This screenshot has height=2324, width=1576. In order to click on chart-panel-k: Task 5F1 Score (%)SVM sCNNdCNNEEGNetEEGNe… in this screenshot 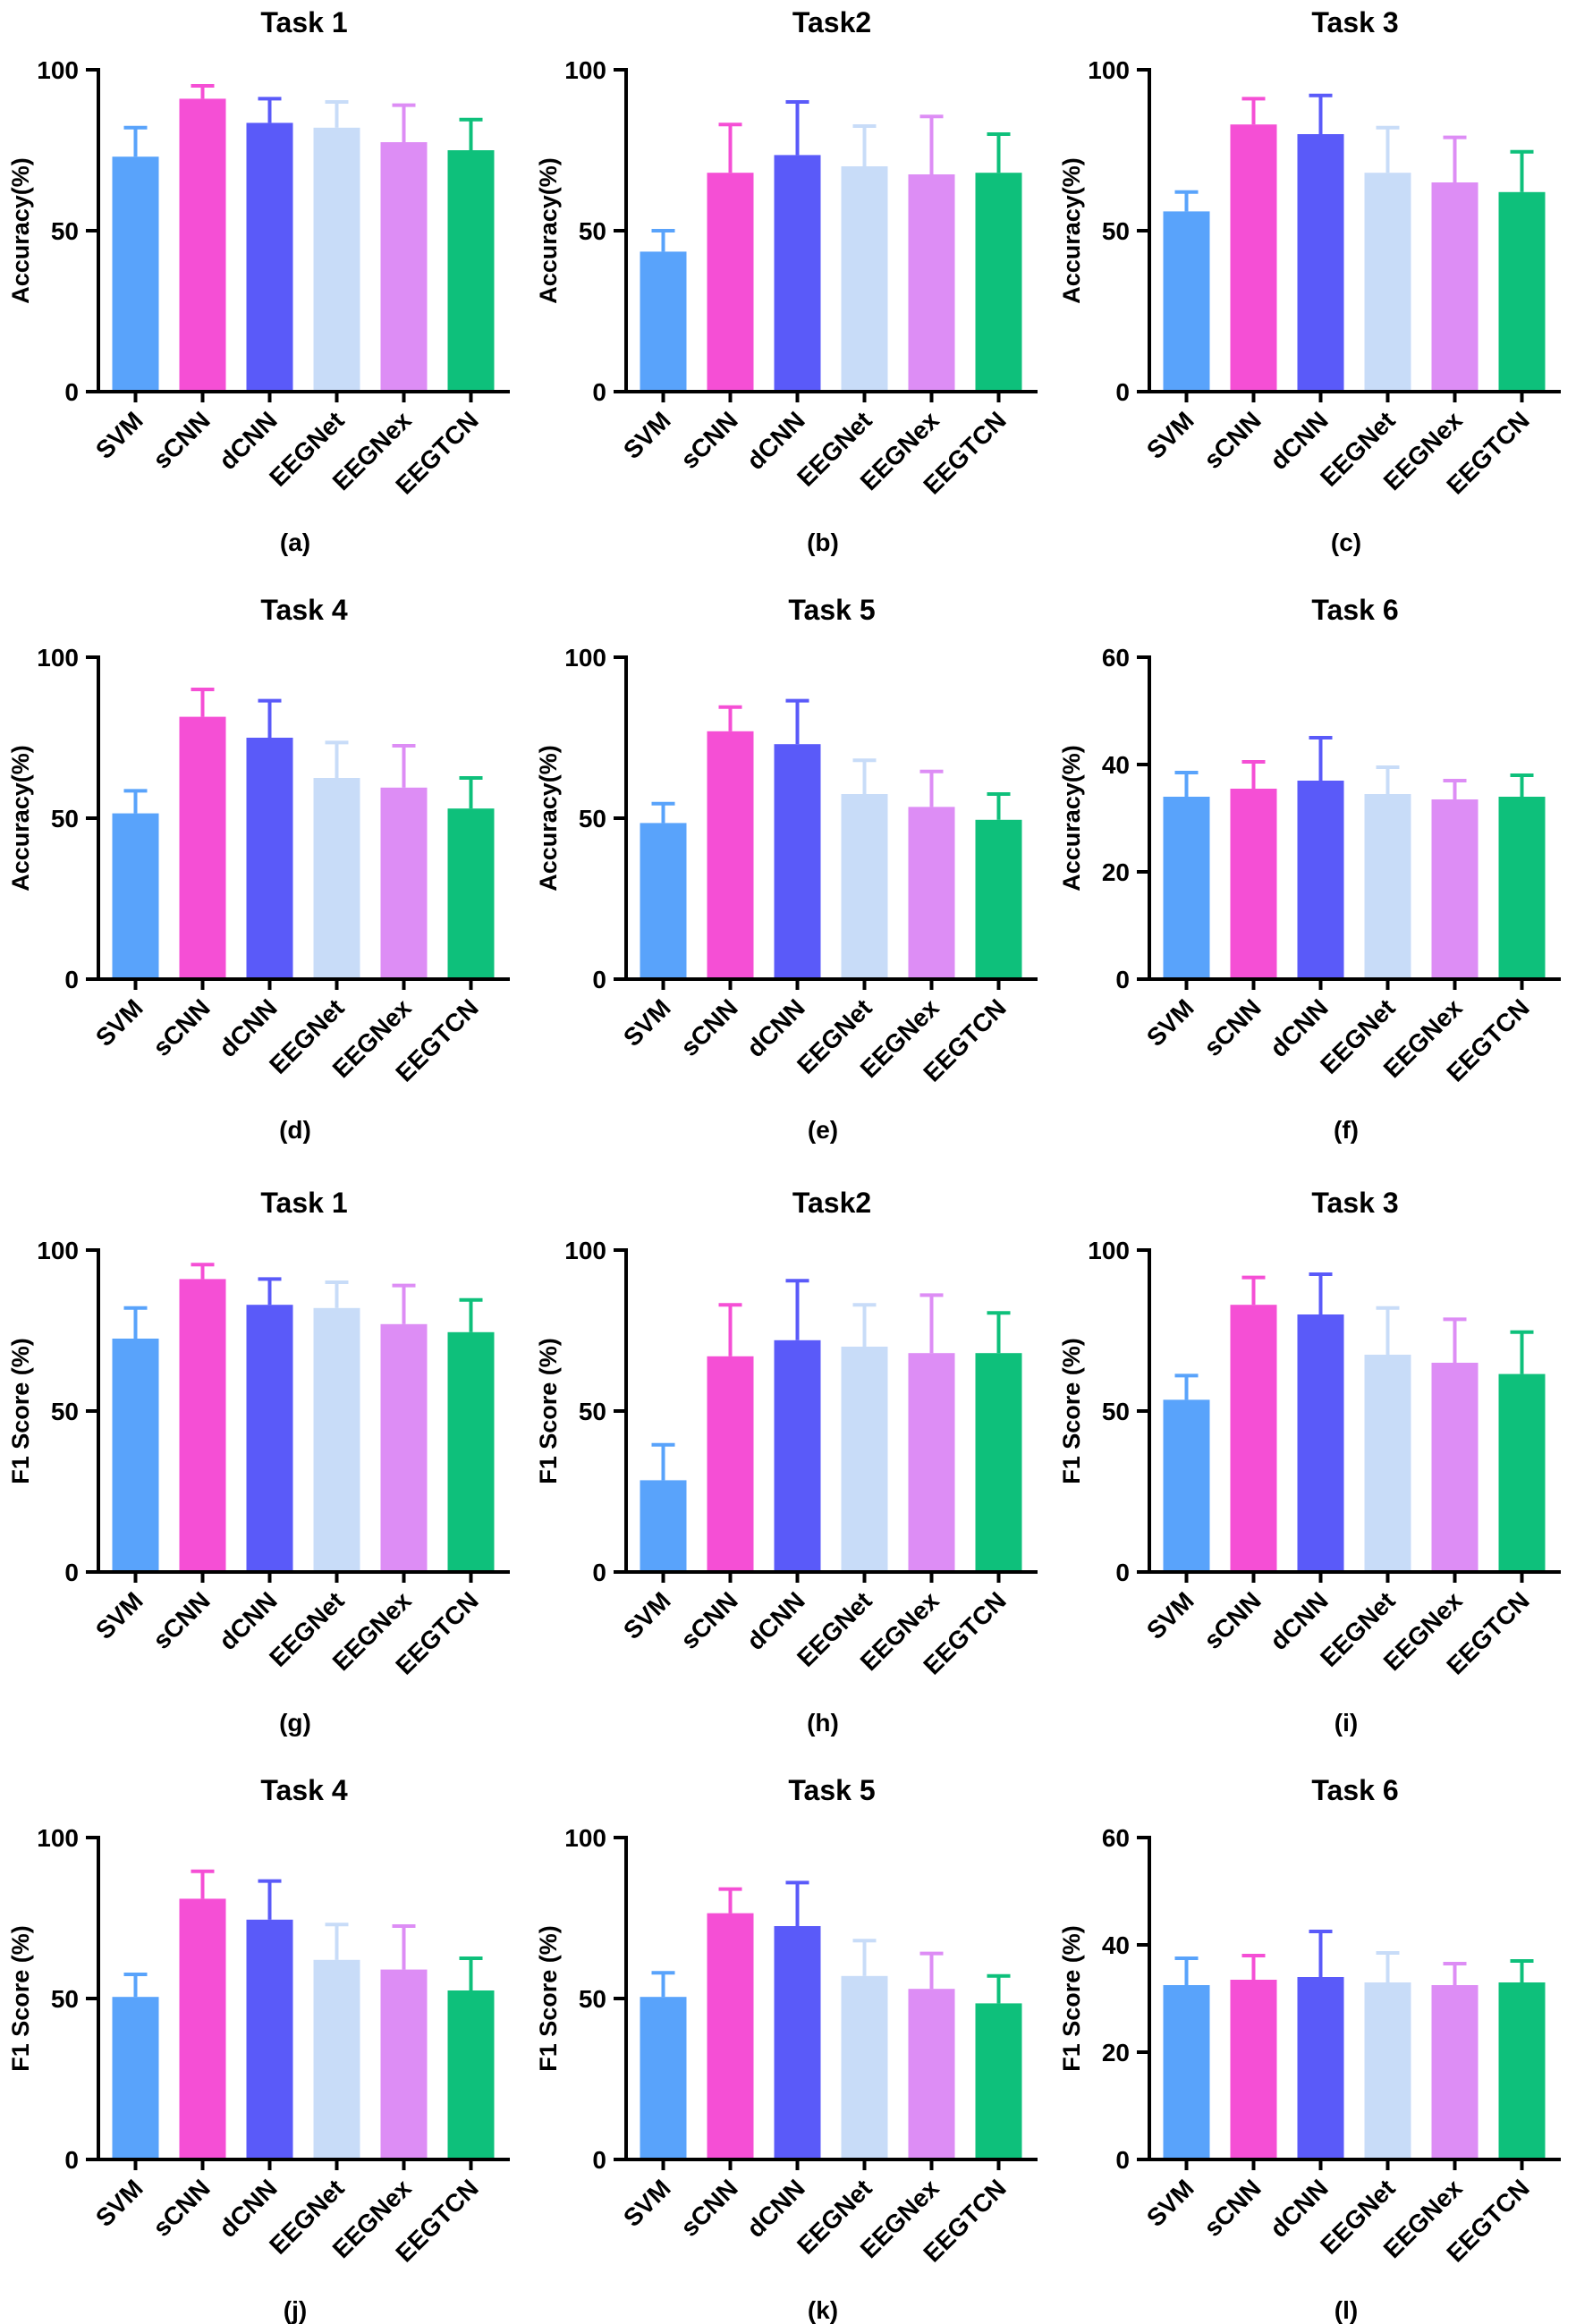, I will do `click(786, 2049)`.